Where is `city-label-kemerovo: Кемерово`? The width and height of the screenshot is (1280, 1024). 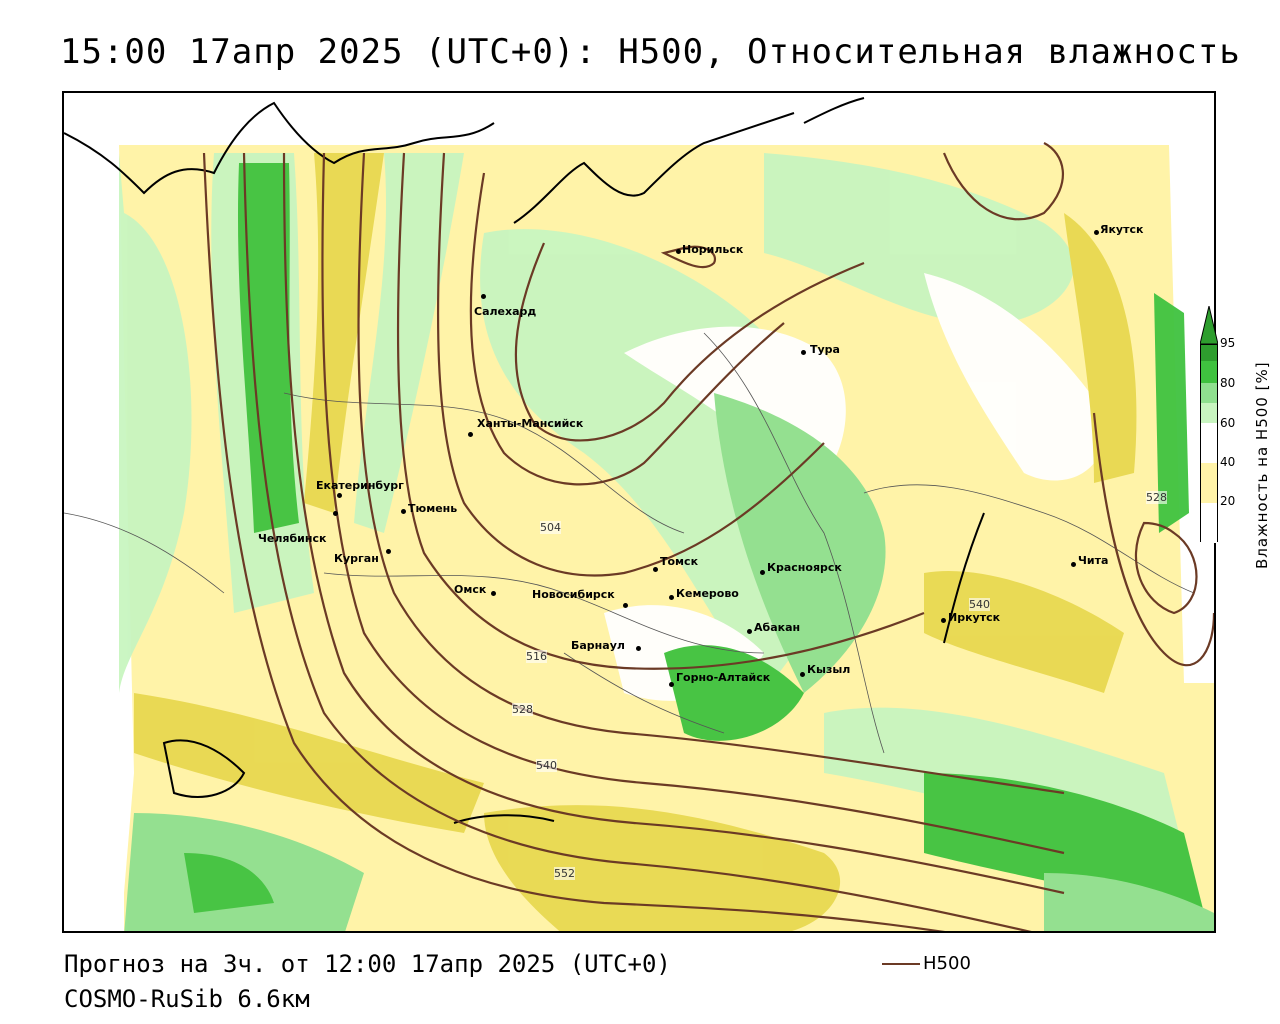
city-label-kemerovo: Кемерово is located at coordinates (707, 593).